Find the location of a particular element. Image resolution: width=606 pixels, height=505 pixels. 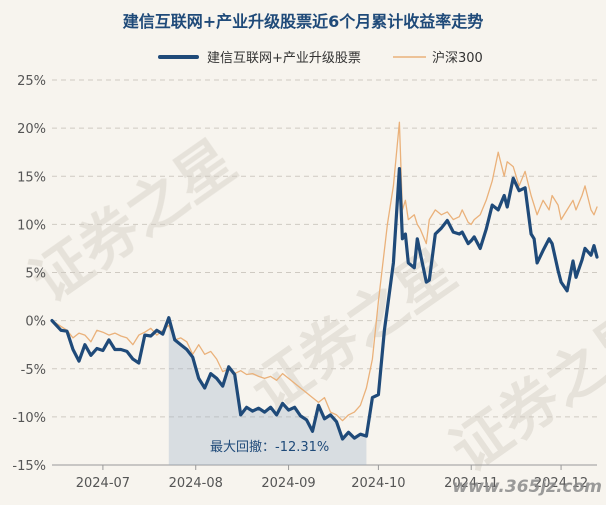

y-axis: -15% -10% -5% 0% 5% 10% 15% 20% 25% is located at coordinates (29, 274).